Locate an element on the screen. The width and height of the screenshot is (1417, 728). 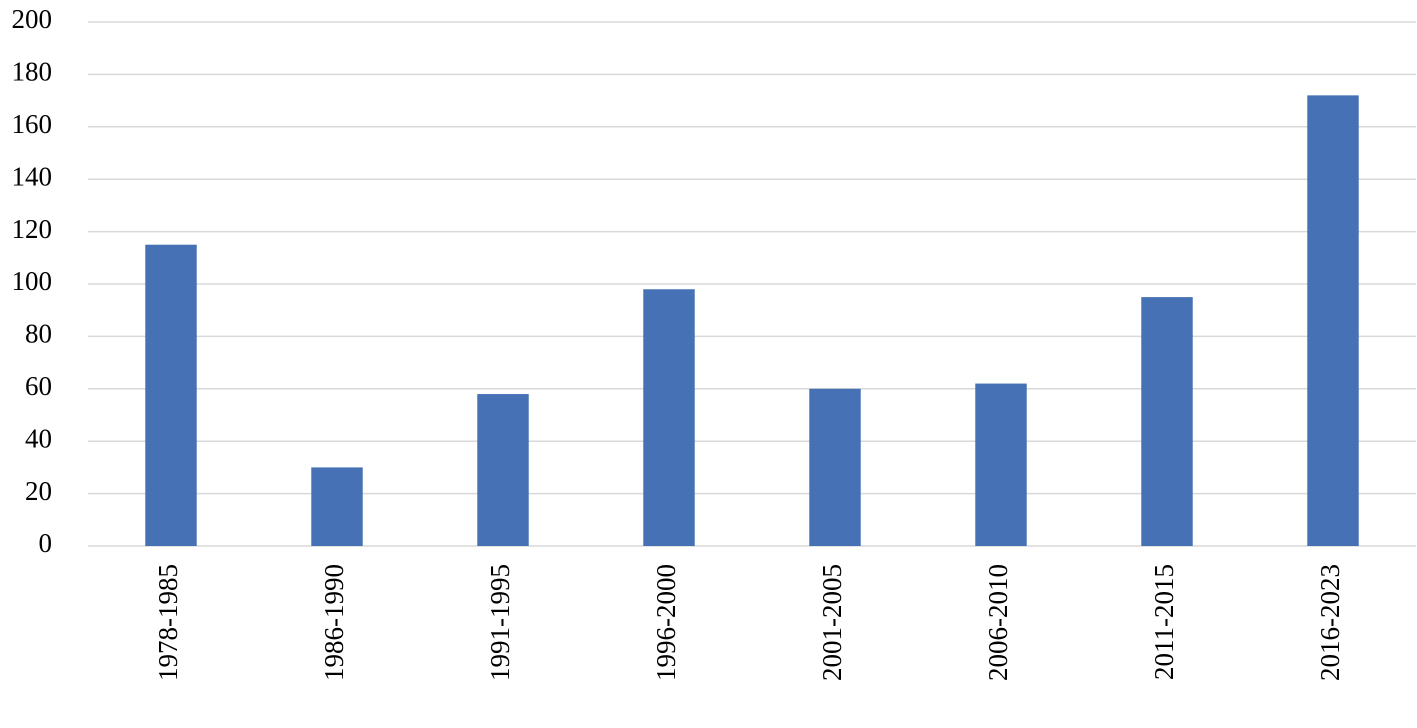
x-tick-label: 1996-2000 is located at coordinates (666, 622).